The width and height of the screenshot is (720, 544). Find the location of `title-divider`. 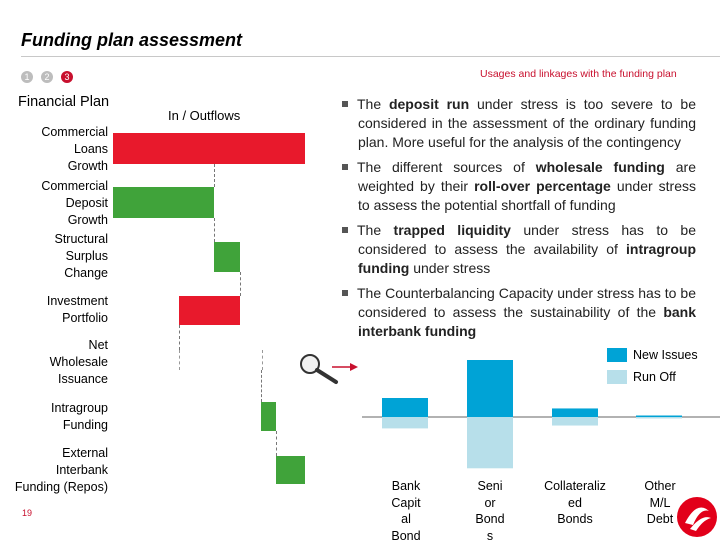

title-divider is located at coordinates (370, 56).